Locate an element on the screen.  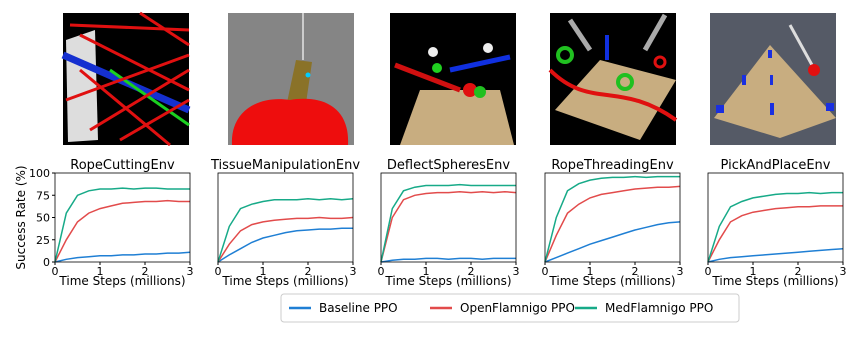
scene-deflect-spheres is located at coordinates (453, 79).